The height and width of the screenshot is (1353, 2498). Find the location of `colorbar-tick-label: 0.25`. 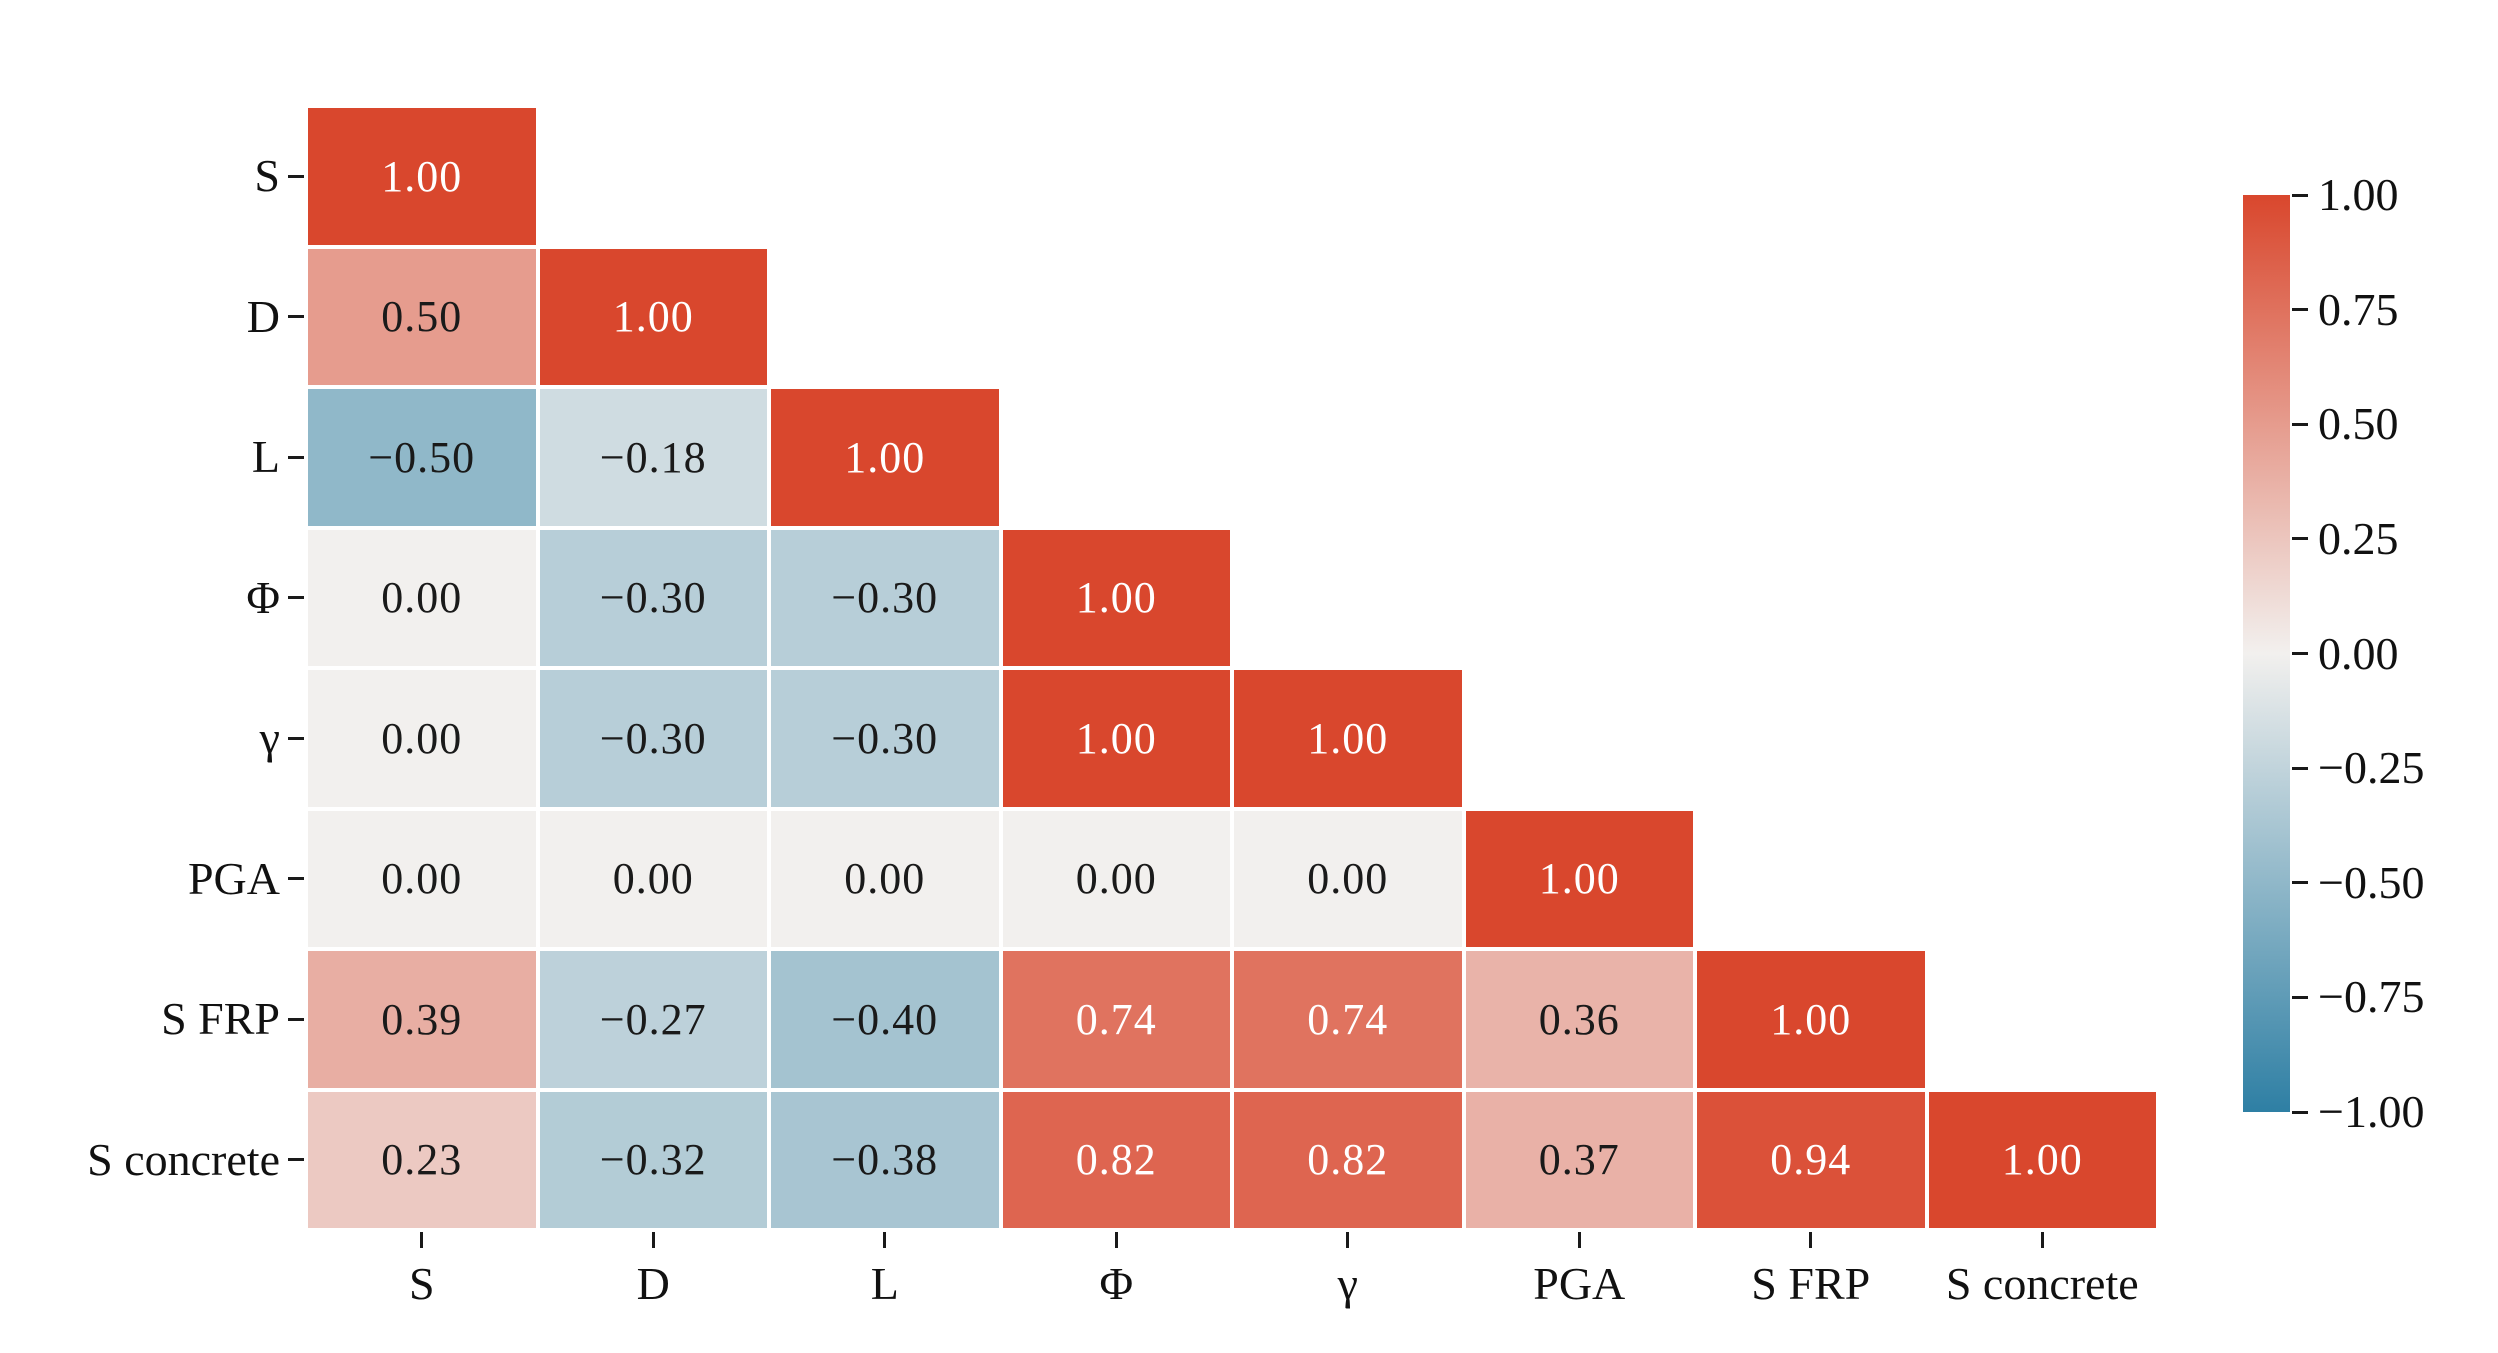

colorbar-tick-label: 0.25 is located at coordinates (2358, 538).